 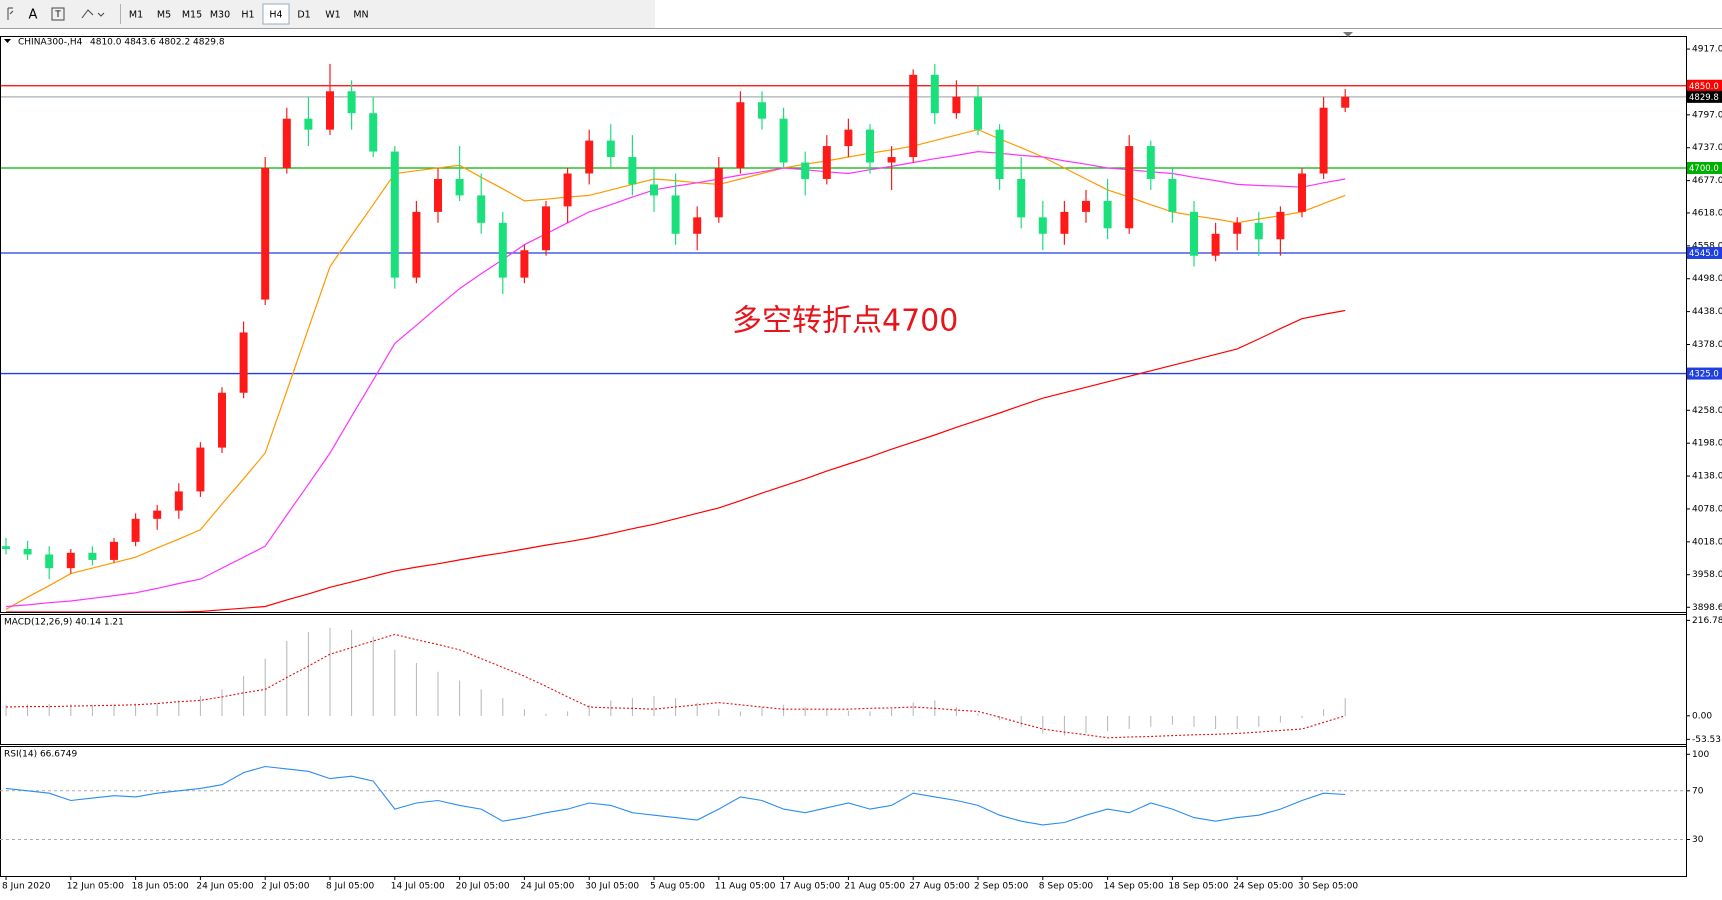 What do you see at coordinates (192, 15) in the screenshot?
I see `timeframe-button: M15` at bounding box center [192, 15].